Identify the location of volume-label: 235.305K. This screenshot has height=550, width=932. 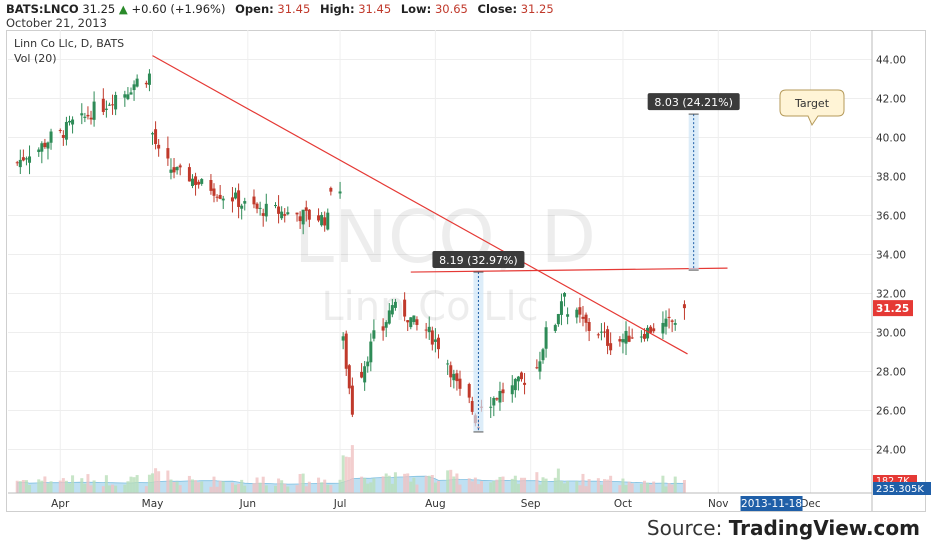
(900, 489).